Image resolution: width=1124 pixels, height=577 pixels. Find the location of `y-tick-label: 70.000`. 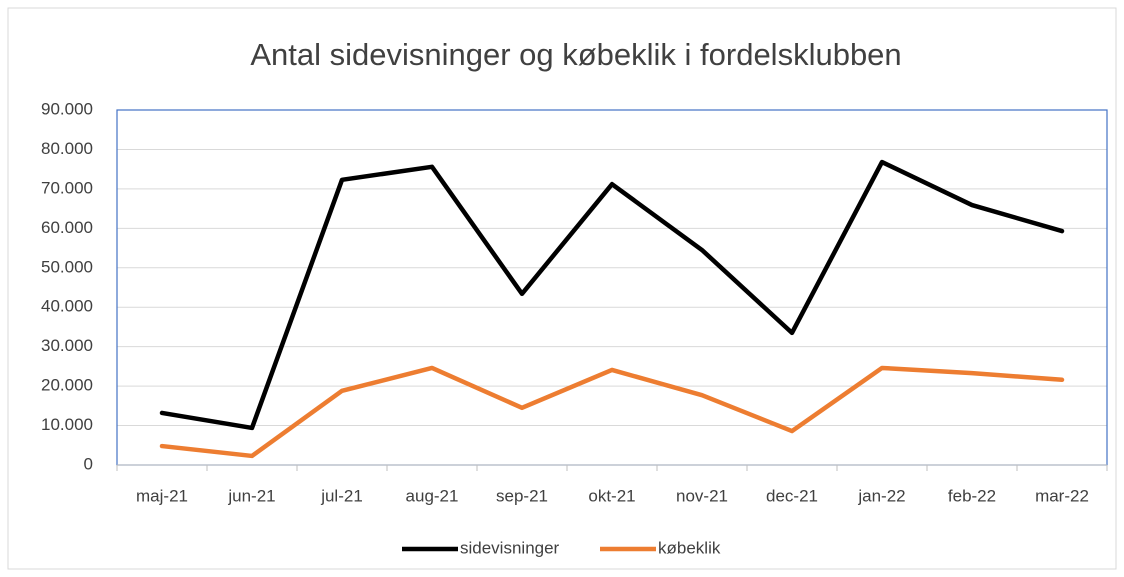

y-tick-label: 70.000 is located at coordinates (67, 187).